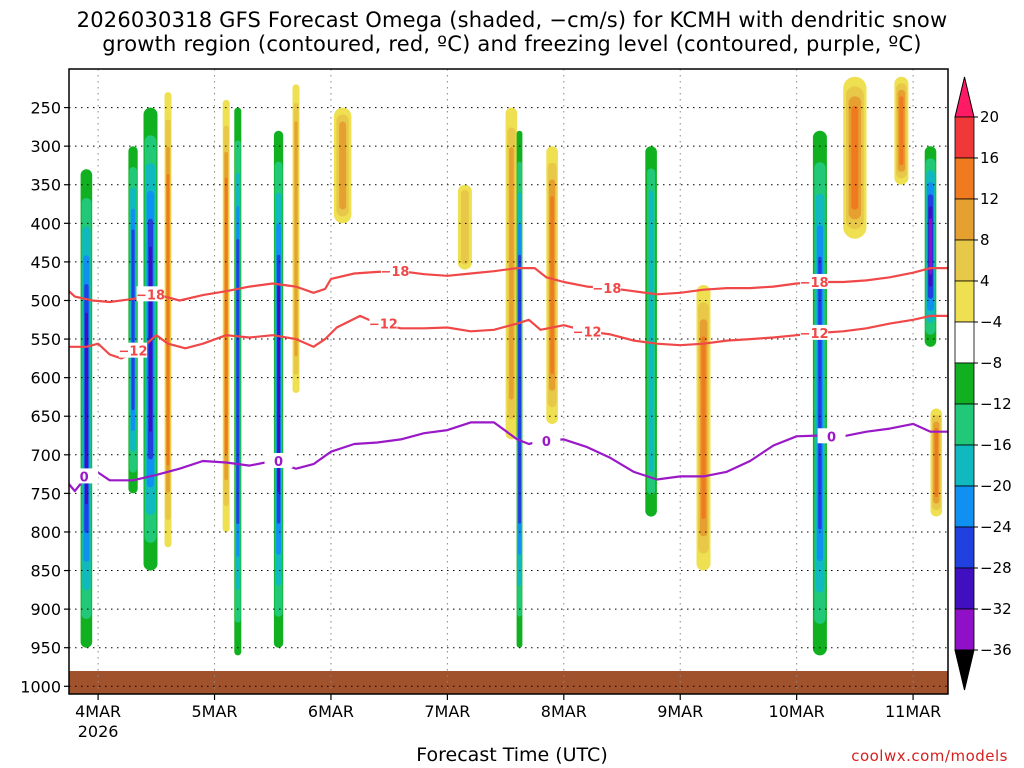 The width and height of the screenshot is (1024, 768). Describe the element at coordinates (45, 609) in the screenshot. I see `y-tick-label-900: 900` at that location.